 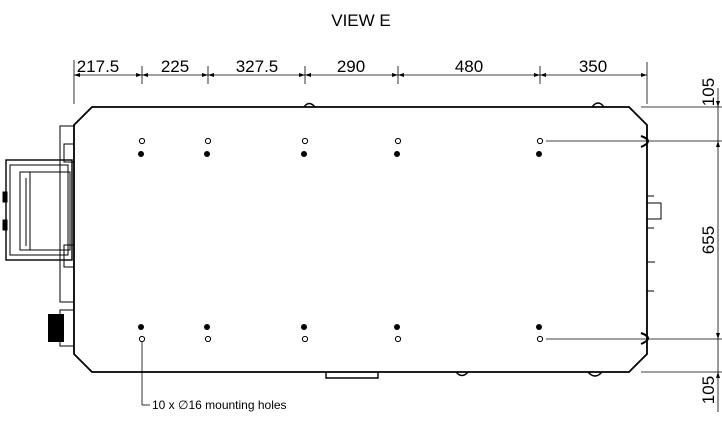 I want to click on mounting-holes-callout: 10 x ∅16 mounting holes, so click(x=219, y=405).